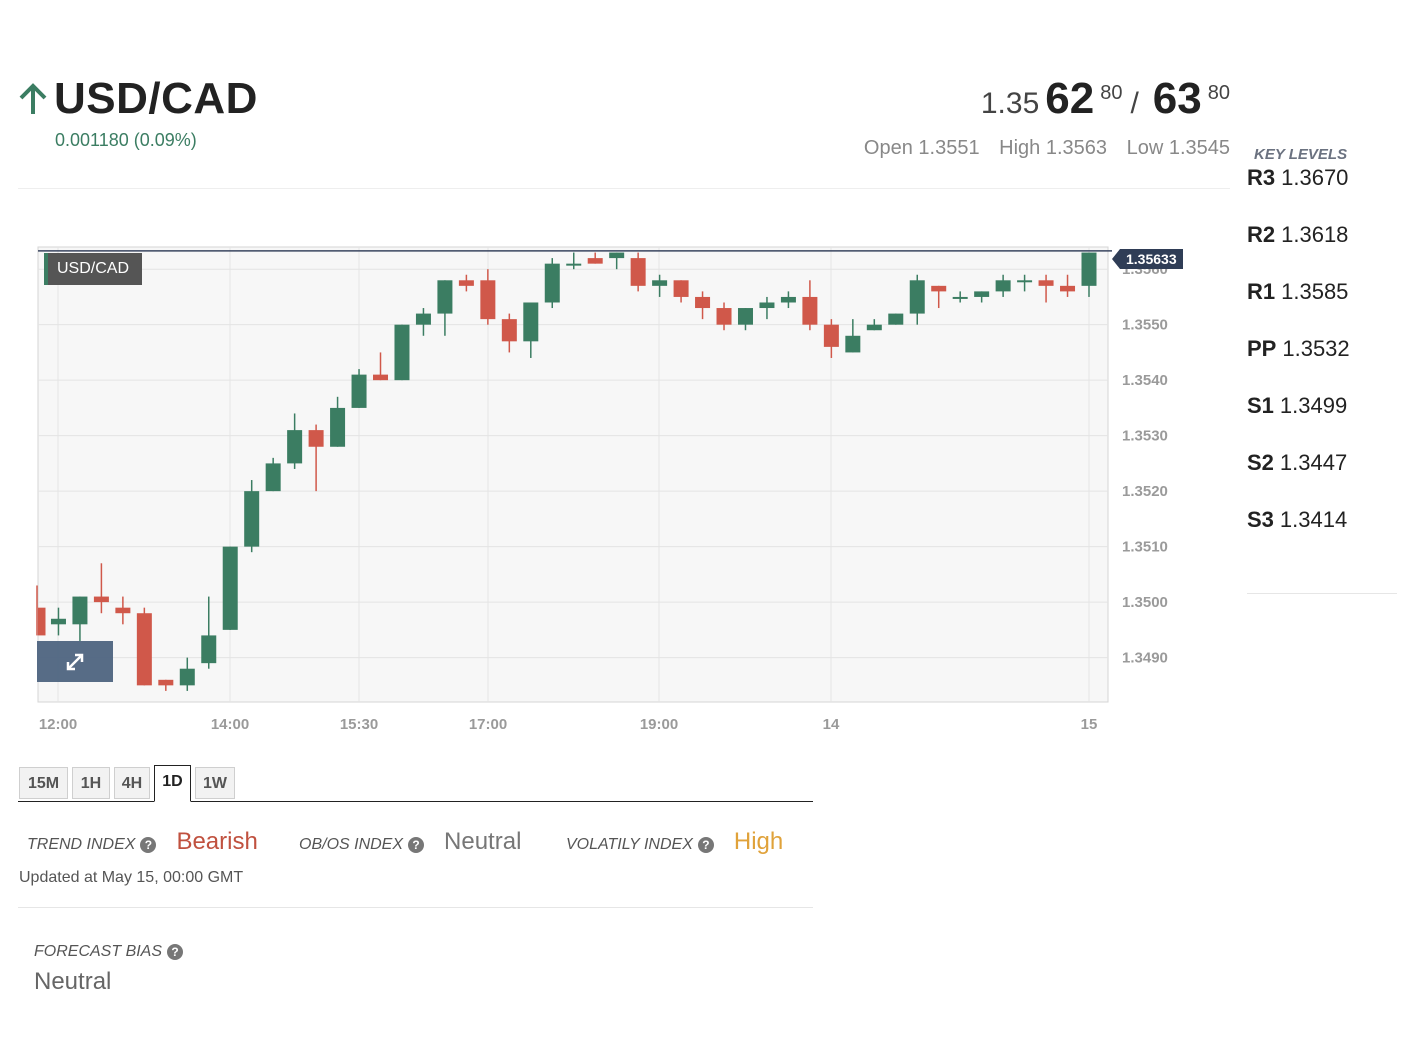  What do you see at coordinates (1218, 93) in the screenshot?
I see `ask-pipette: 80` at bounding box center [1218, 93].